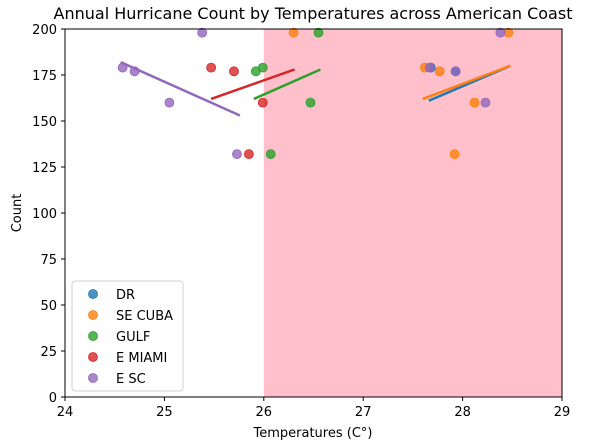  What do you see at coordinates (65, 412) in the screenshot?
I see `x-tick-label: 24` at bounding box center [65, 412].